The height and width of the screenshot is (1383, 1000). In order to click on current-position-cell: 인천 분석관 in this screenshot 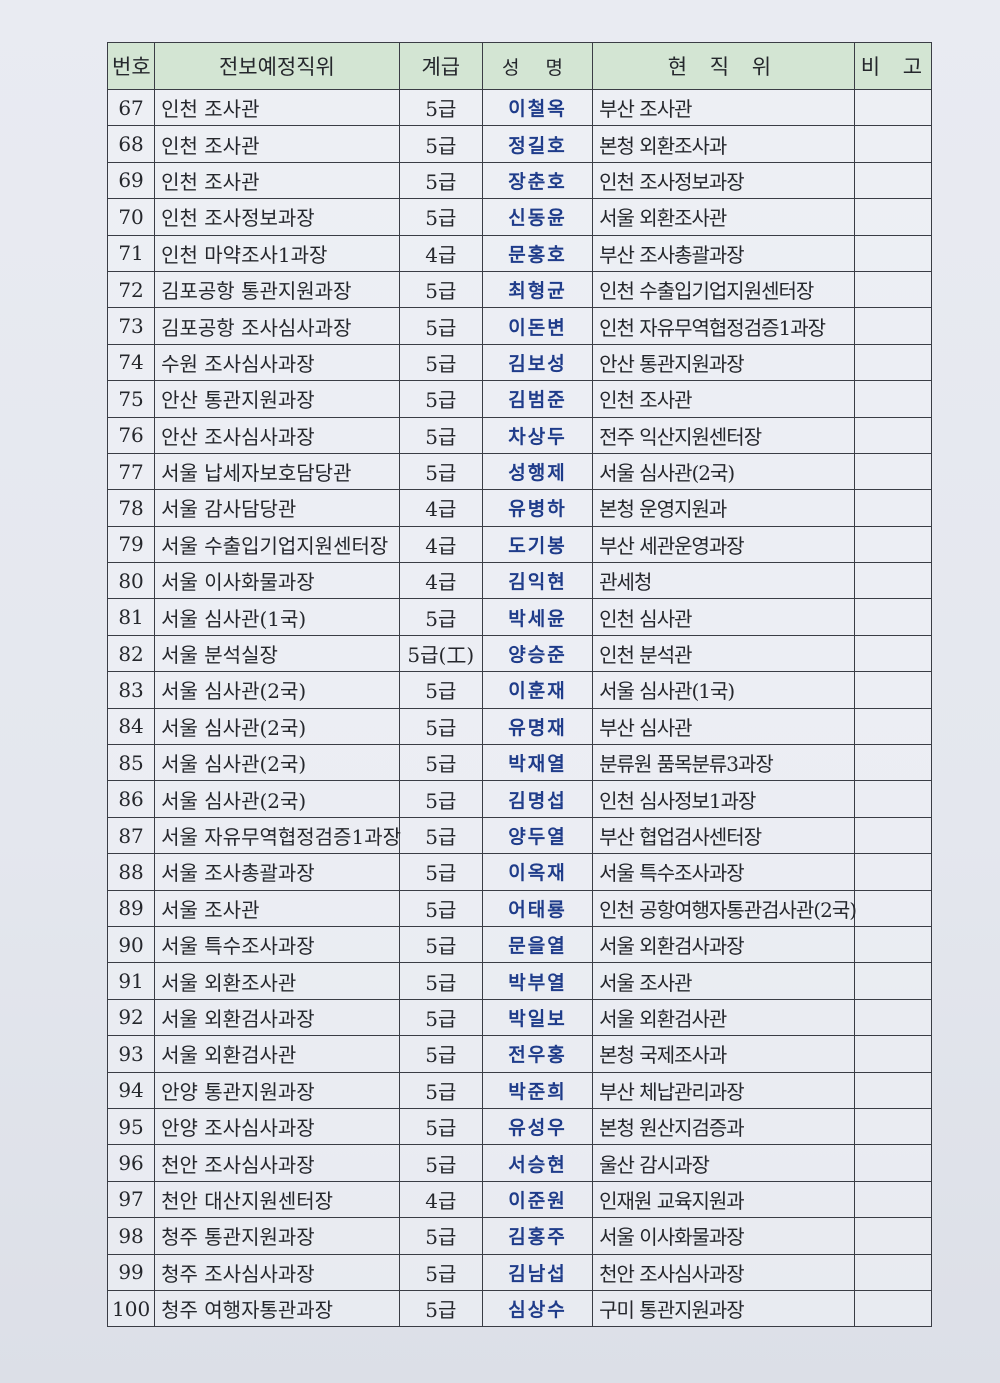, I will do `click(723, 653)`.